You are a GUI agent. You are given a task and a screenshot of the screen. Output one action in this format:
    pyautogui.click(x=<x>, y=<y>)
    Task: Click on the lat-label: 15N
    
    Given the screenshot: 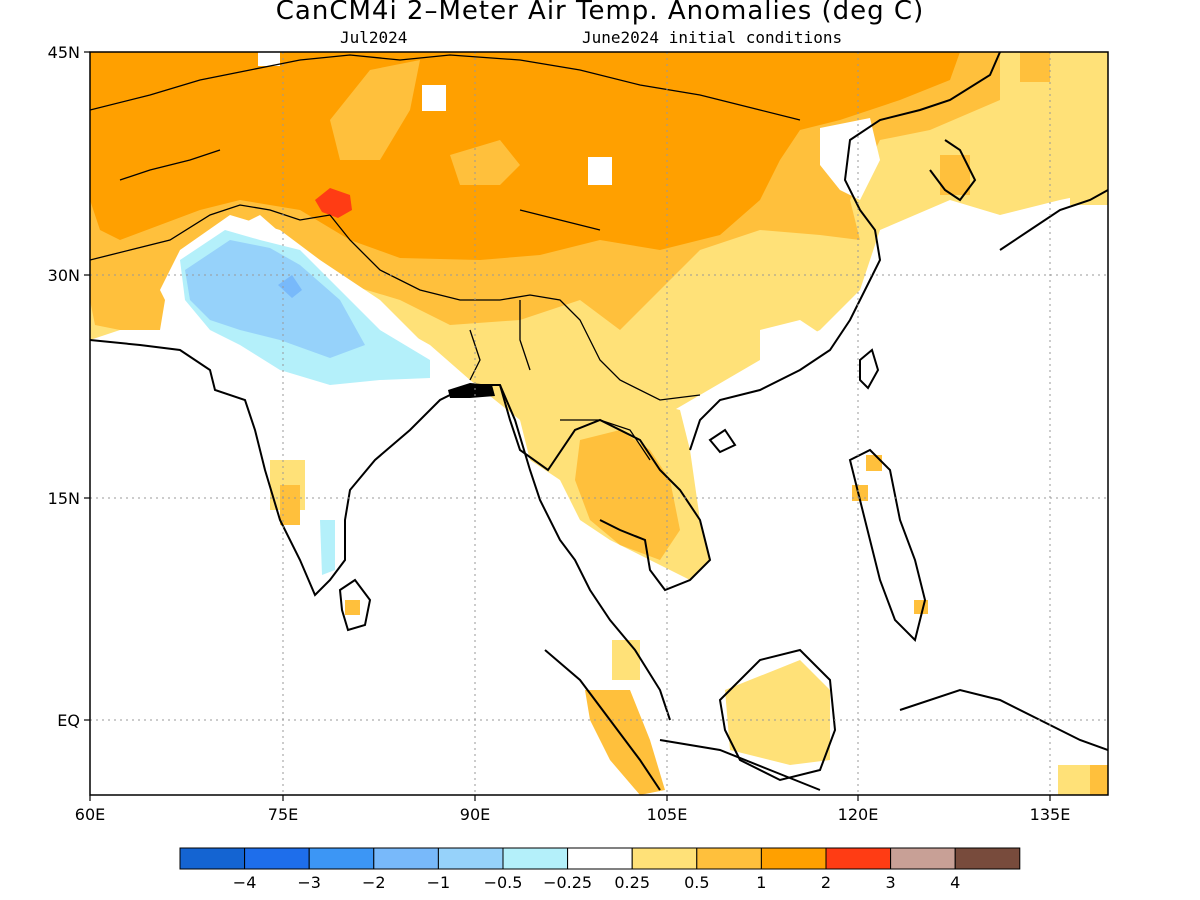 What is the action you would take?
    pyautogui.click(x=64, y=498)
    